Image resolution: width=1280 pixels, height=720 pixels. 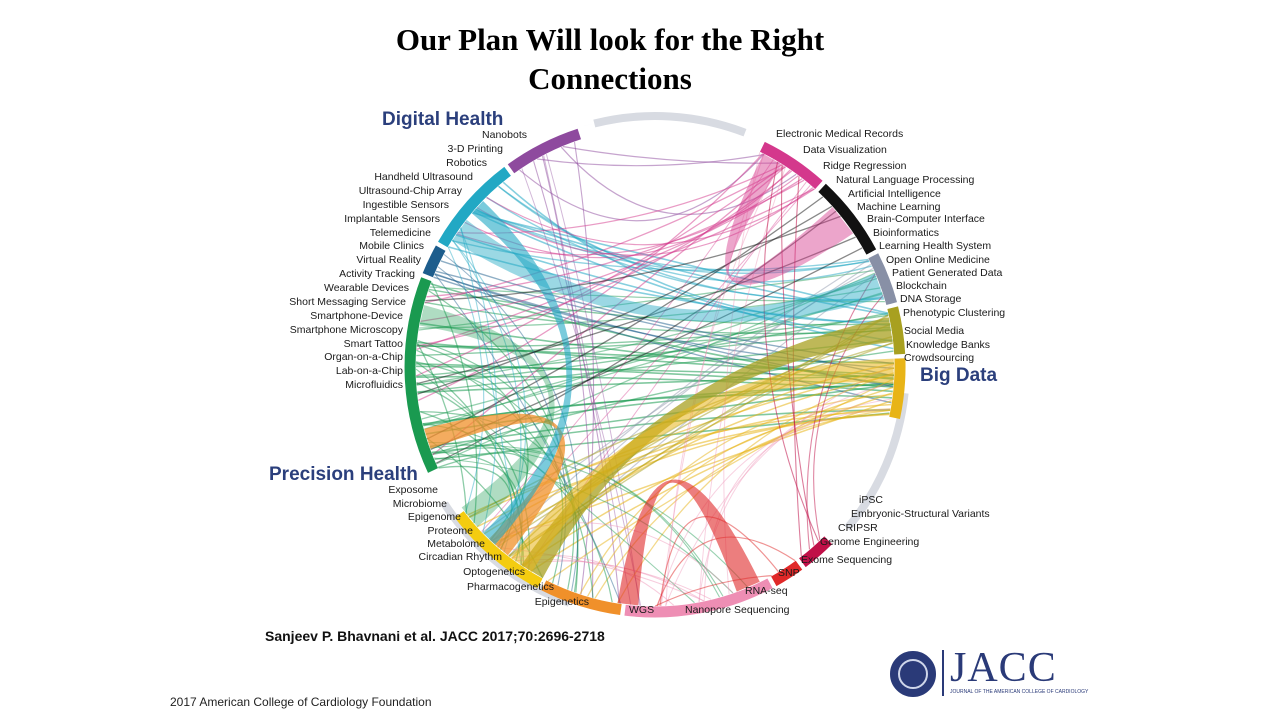 I want to click on label-blockchain: Blockchain, so click(x=921, y=286).